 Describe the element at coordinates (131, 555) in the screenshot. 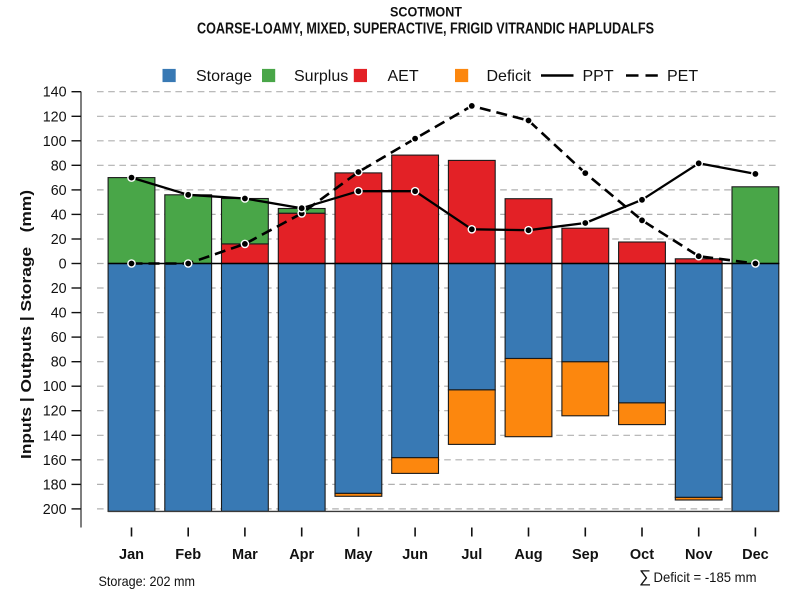

I see `svg-text: Jan` at that location.